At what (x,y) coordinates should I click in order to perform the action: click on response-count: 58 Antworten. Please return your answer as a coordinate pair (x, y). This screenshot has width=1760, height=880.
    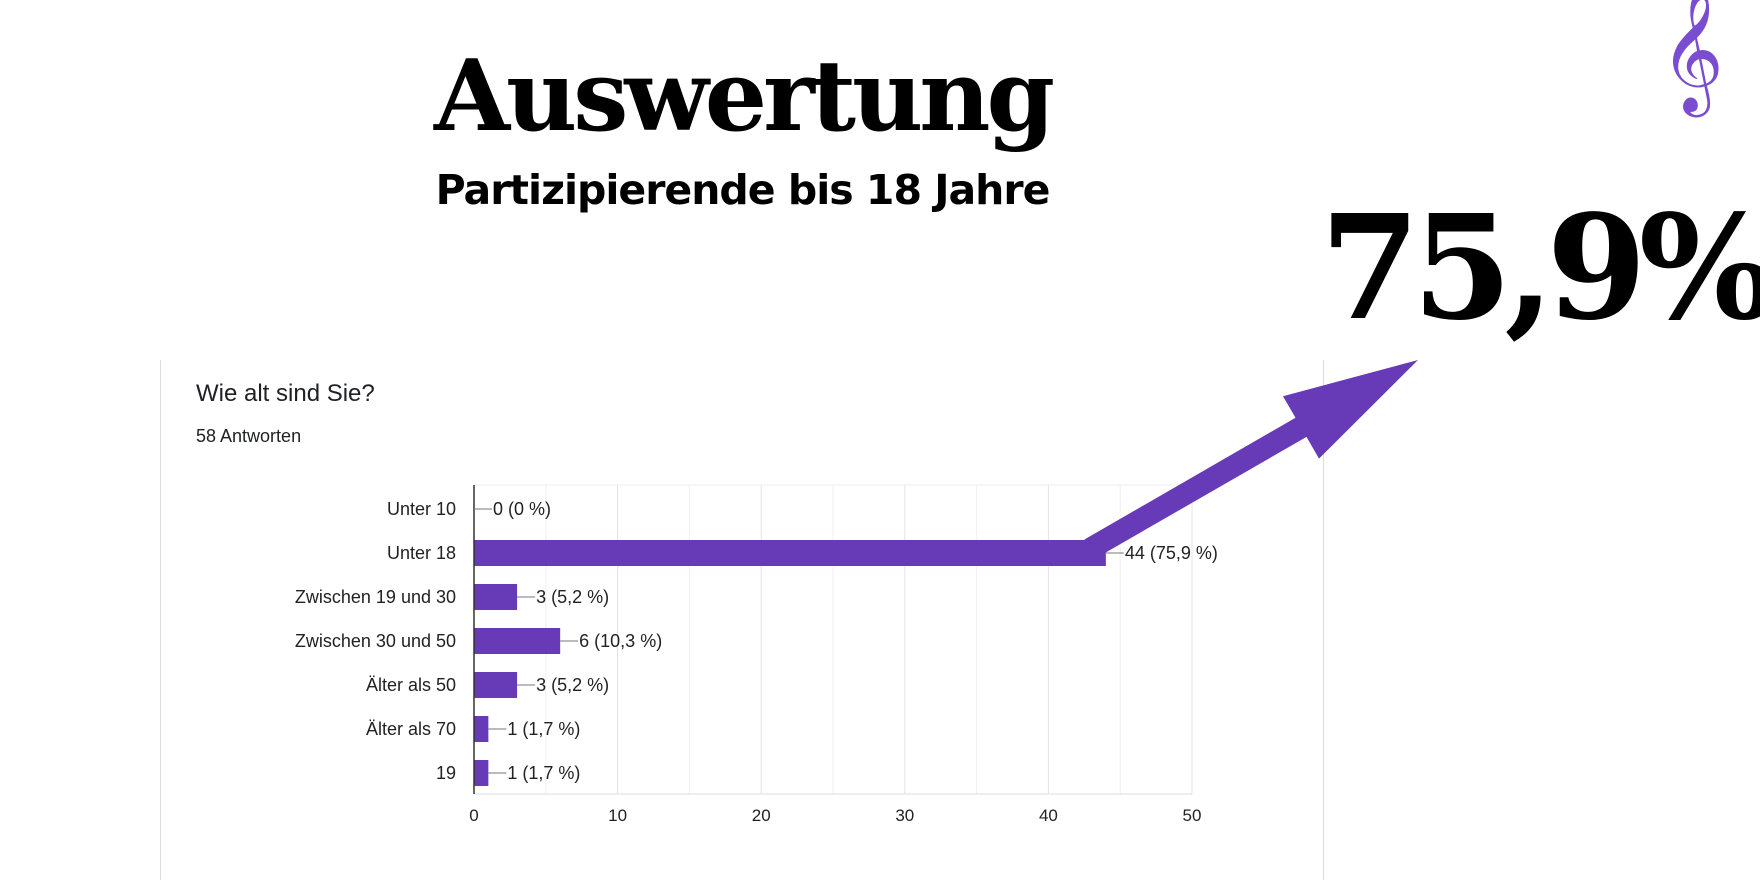
    Looking at the image, I should click on (249, 436).